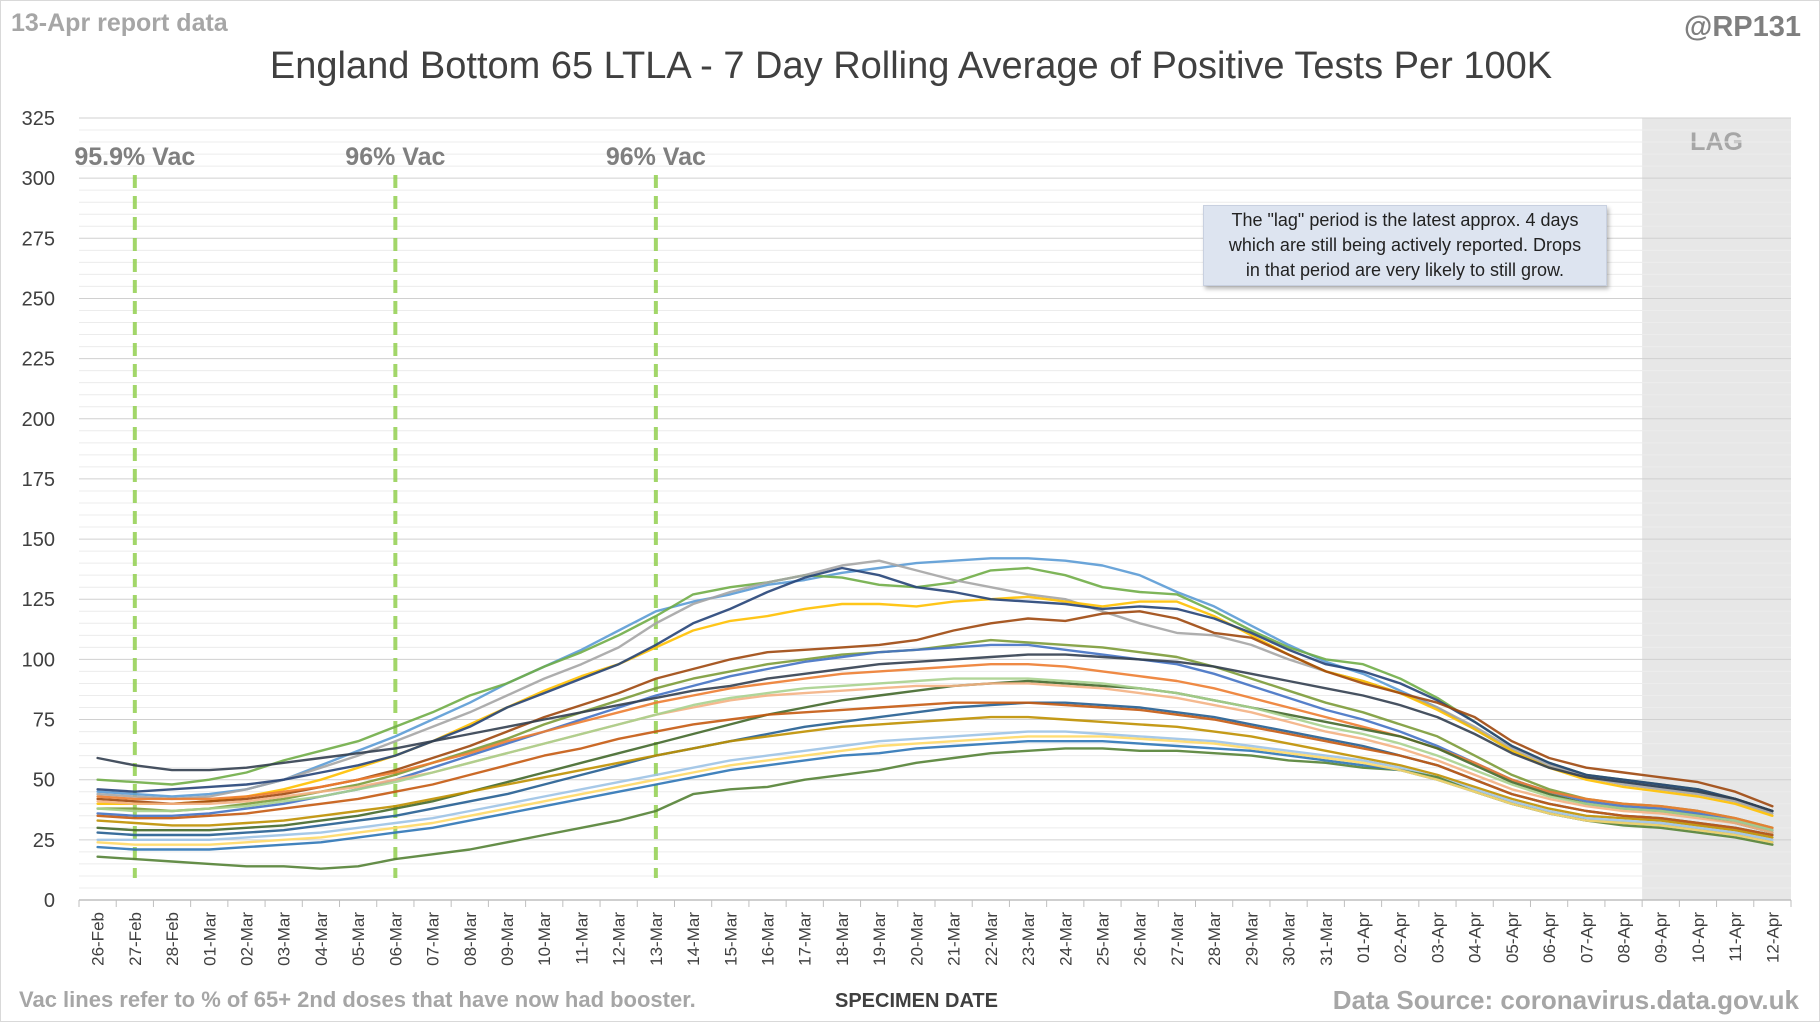 The image size is (1820, 1023). I want to click on x-tick-label: 02-Mar, so click(246, 939).